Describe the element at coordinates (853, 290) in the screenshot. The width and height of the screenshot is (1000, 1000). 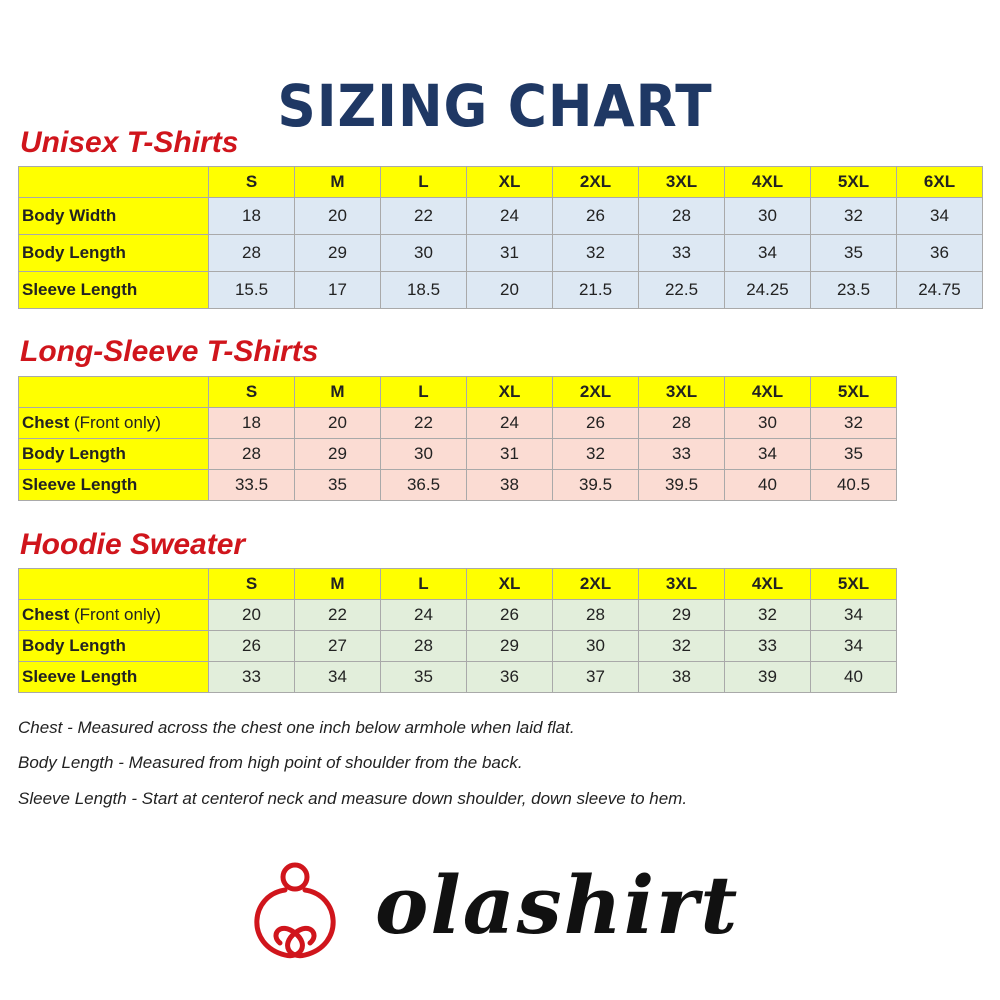
I see `measurement-cell: 23.5` at that location.